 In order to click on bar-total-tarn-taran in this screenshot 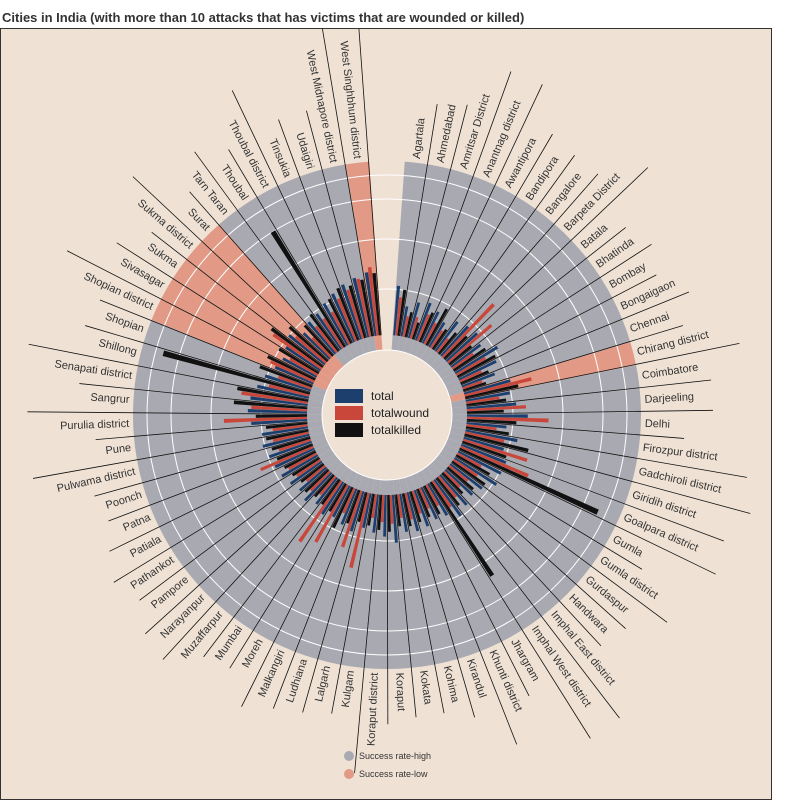, I will do `click(322, 338)`.